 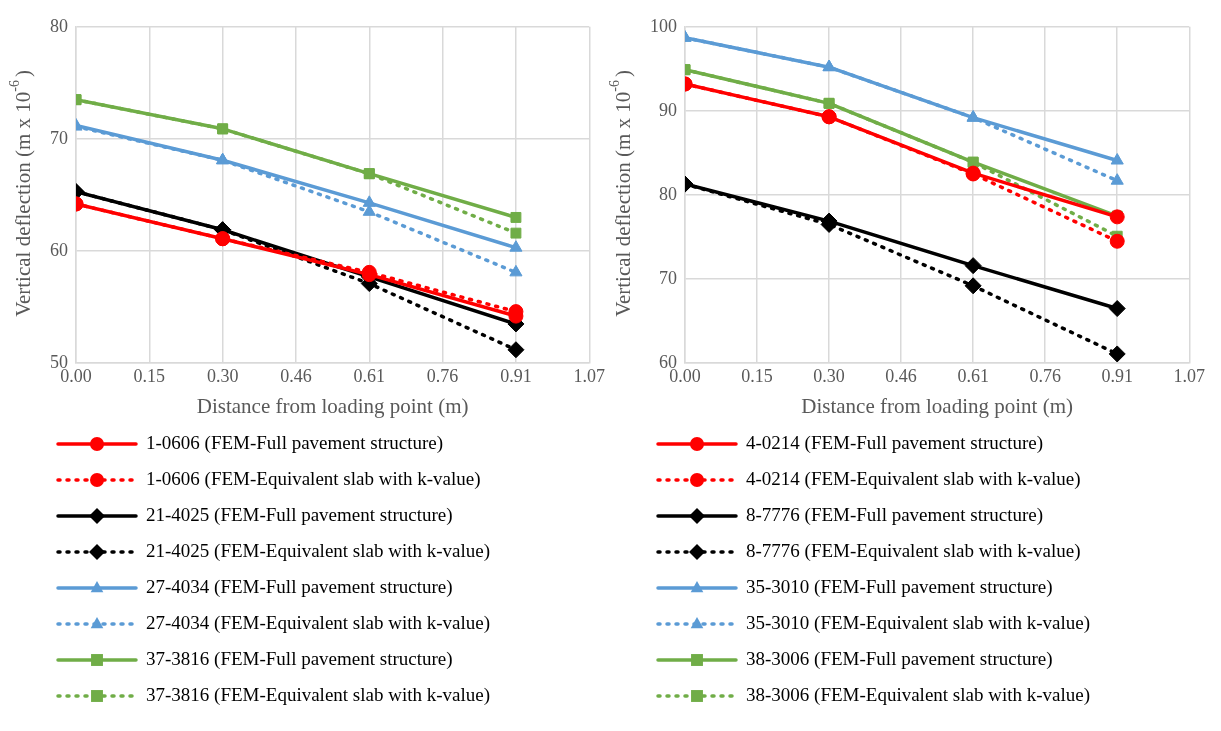 What do you see at coordinates (895, 442) in the screenshot?
I see `legend-label: 4-0214 (FEM-Full pavement structure)` at bounding box center [895, 442].